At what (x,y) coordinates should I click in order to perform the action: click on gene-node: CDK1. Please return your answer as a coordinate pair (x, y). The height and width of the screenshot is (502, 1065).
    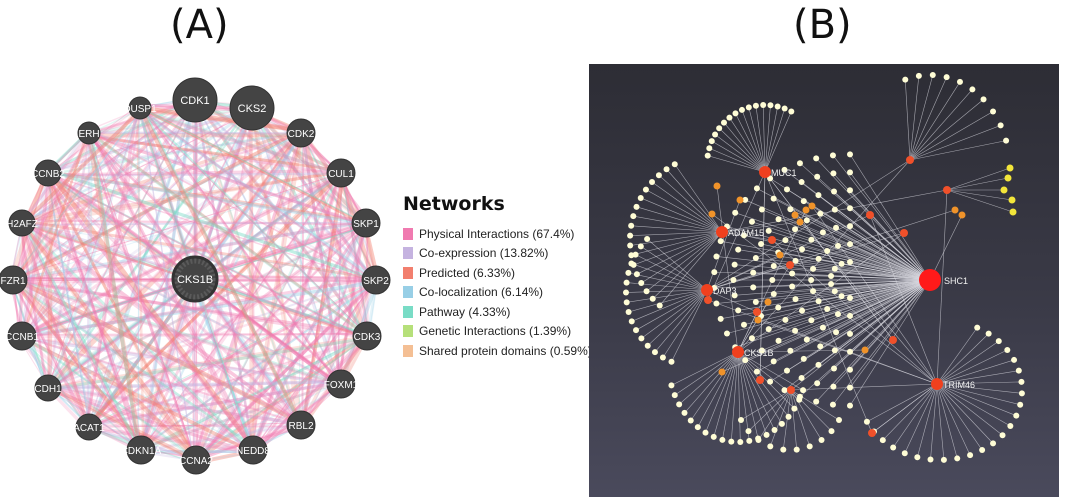
    Looking at the image, I should click on (195, 100).